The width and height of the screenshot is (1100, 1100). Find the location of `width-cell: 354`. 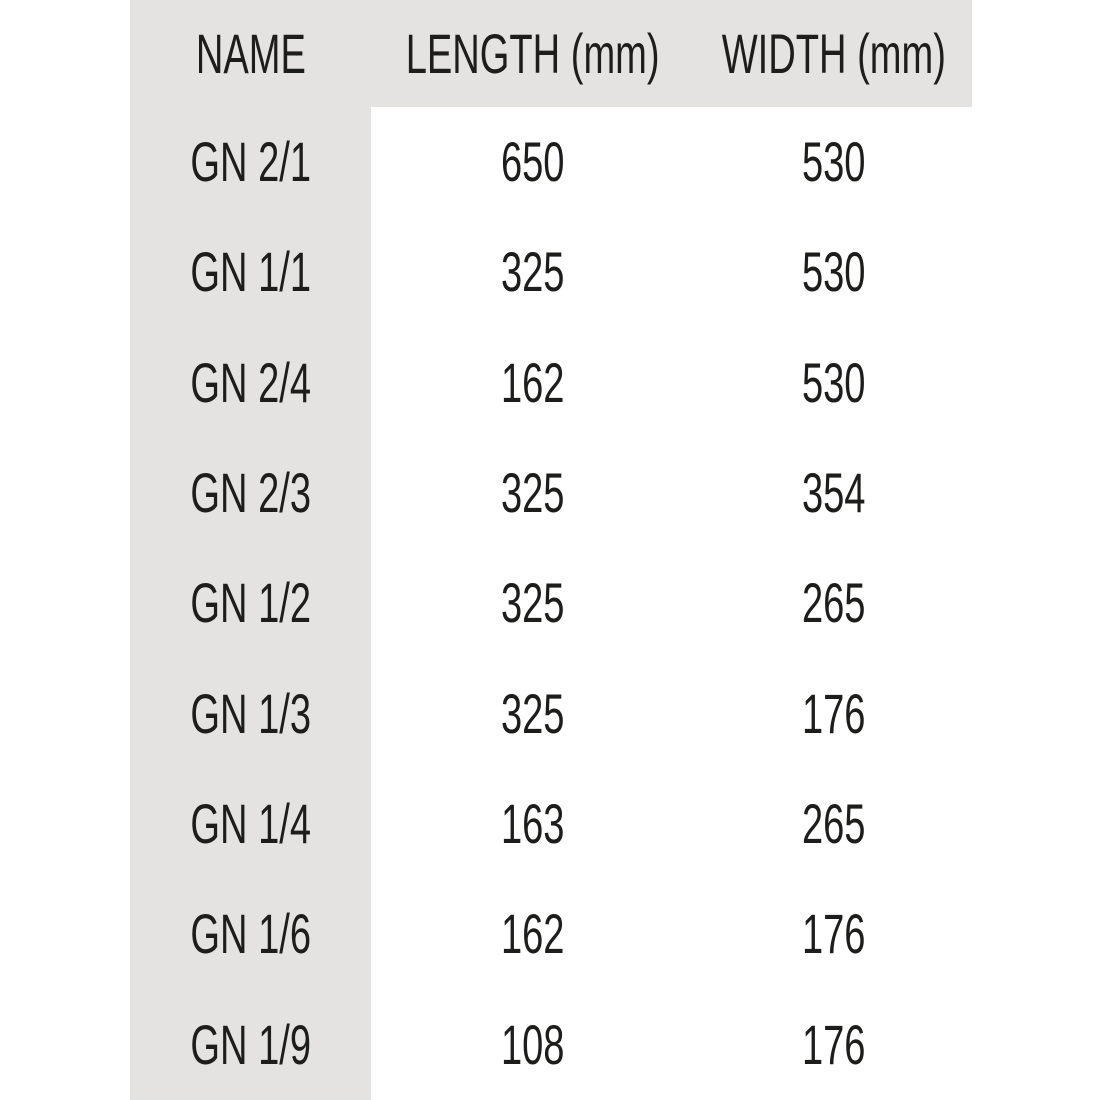

width-cell: 354 is located at coordinates (833, 493).